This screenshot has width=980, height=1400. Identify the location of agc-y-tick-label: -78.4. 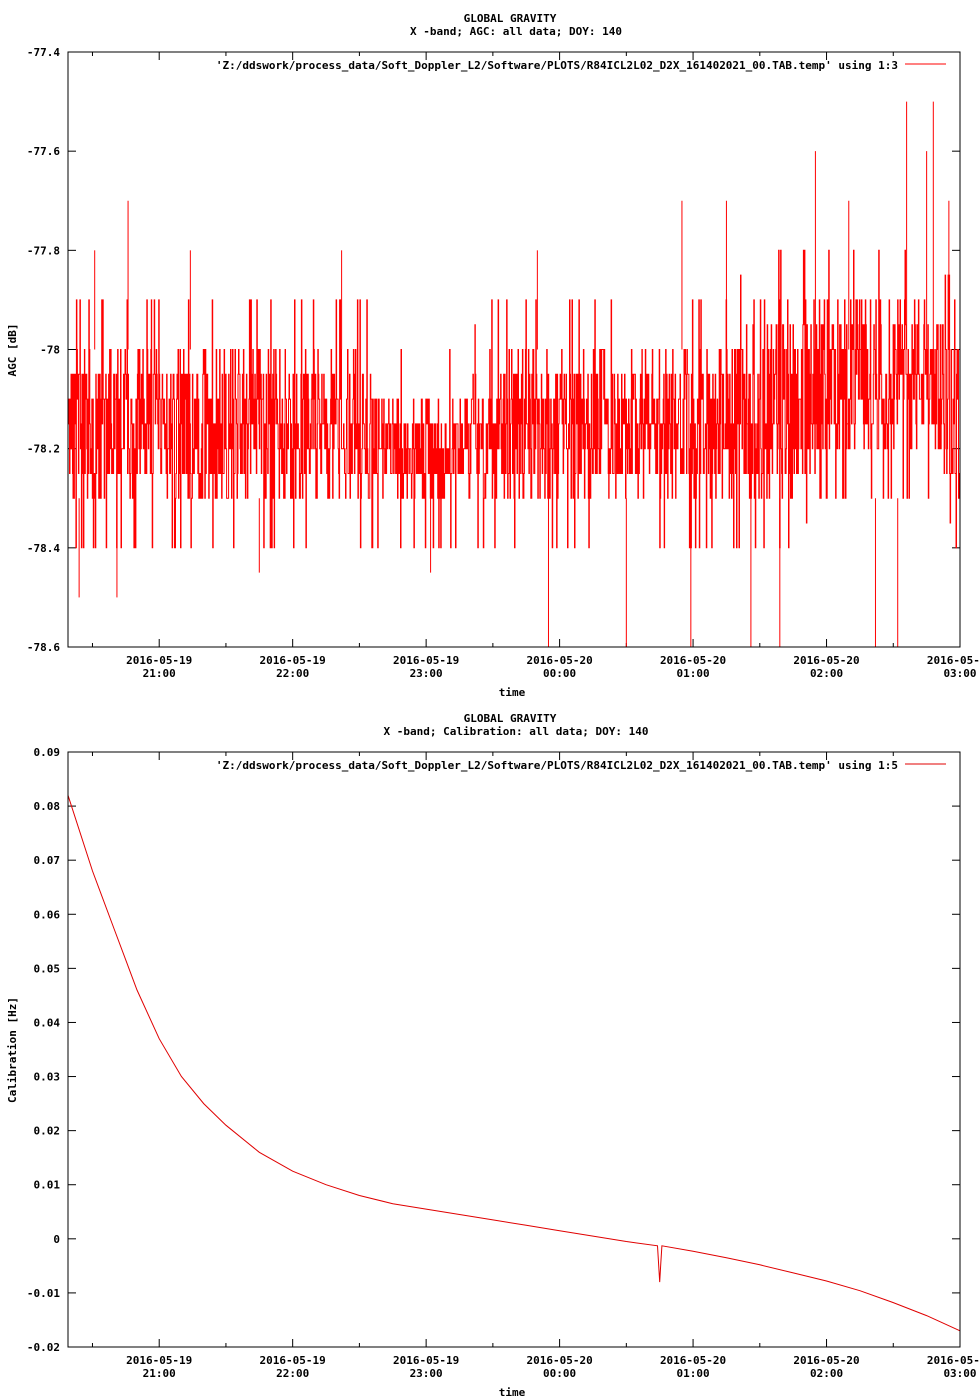
(43, 548).